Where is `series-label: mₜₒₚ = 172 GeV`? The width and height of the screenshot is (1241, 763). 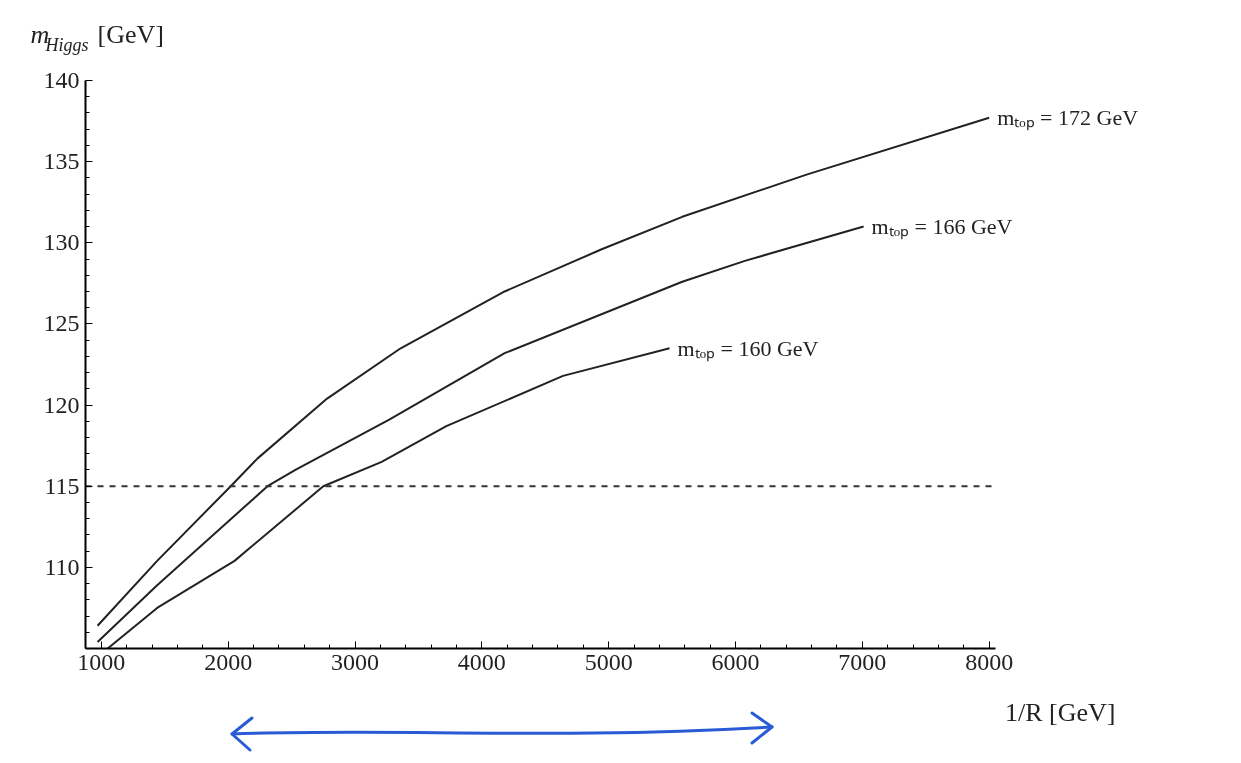
series-label: mₜₒₚ = 172 GeV is located at coordinates (1068, 118).